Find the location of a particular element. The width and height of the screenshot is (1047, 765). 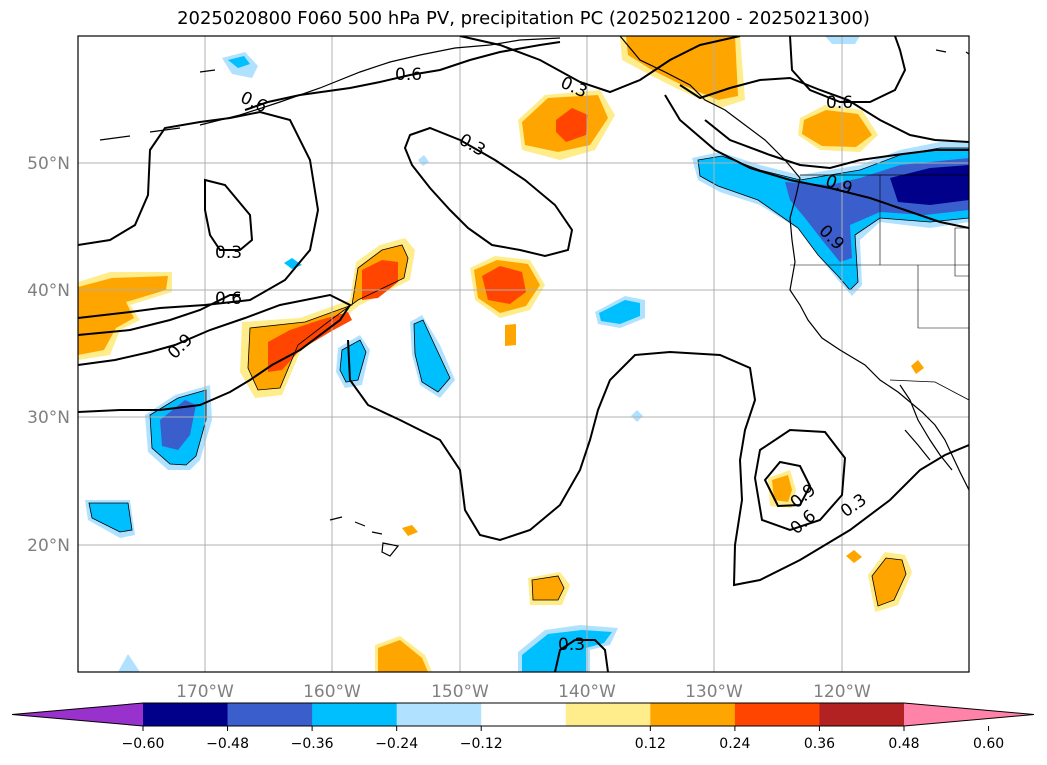

colorbar-tick-label: −0.36 is located at coordinates (312, 744).